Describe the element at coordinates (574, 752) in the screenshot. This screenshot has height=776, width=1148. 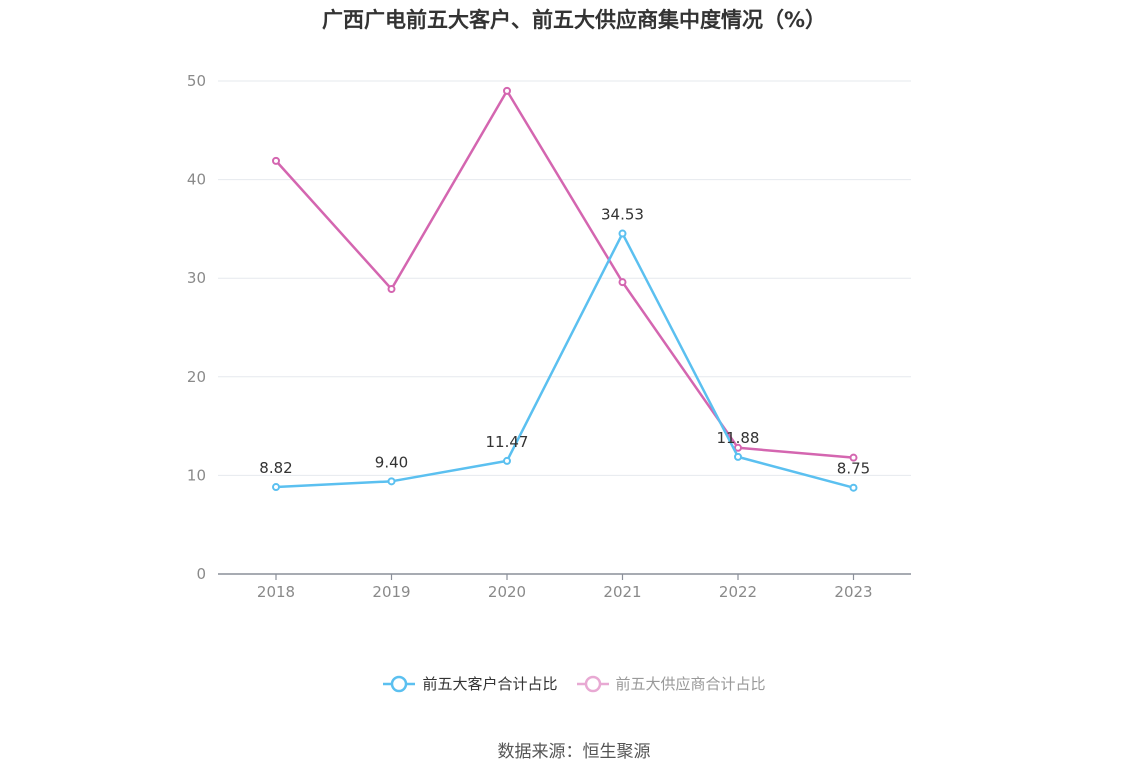
I see `data-source: 数据来源：恒生聚源` at that location.